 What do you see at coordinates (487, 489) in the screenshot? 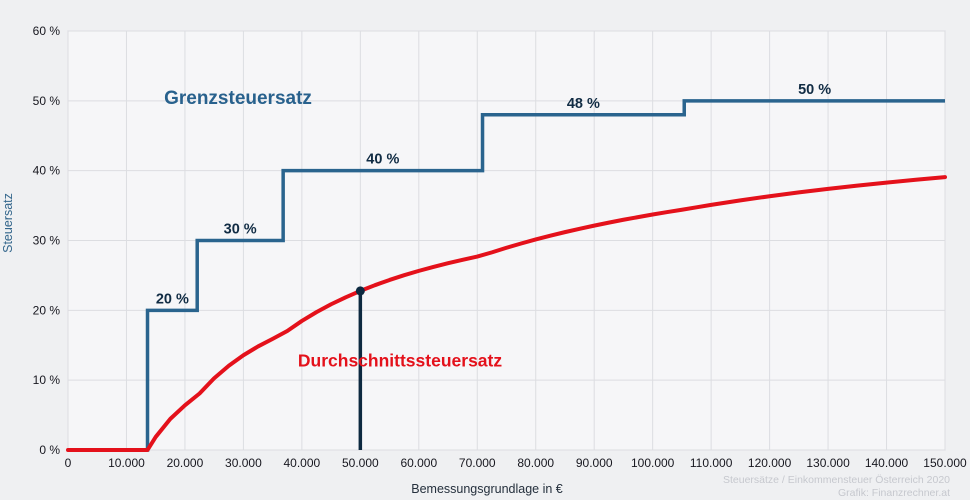
I see `x-axis-title: Bemessungsgrundlage in €` at bounding box center [487, 489].